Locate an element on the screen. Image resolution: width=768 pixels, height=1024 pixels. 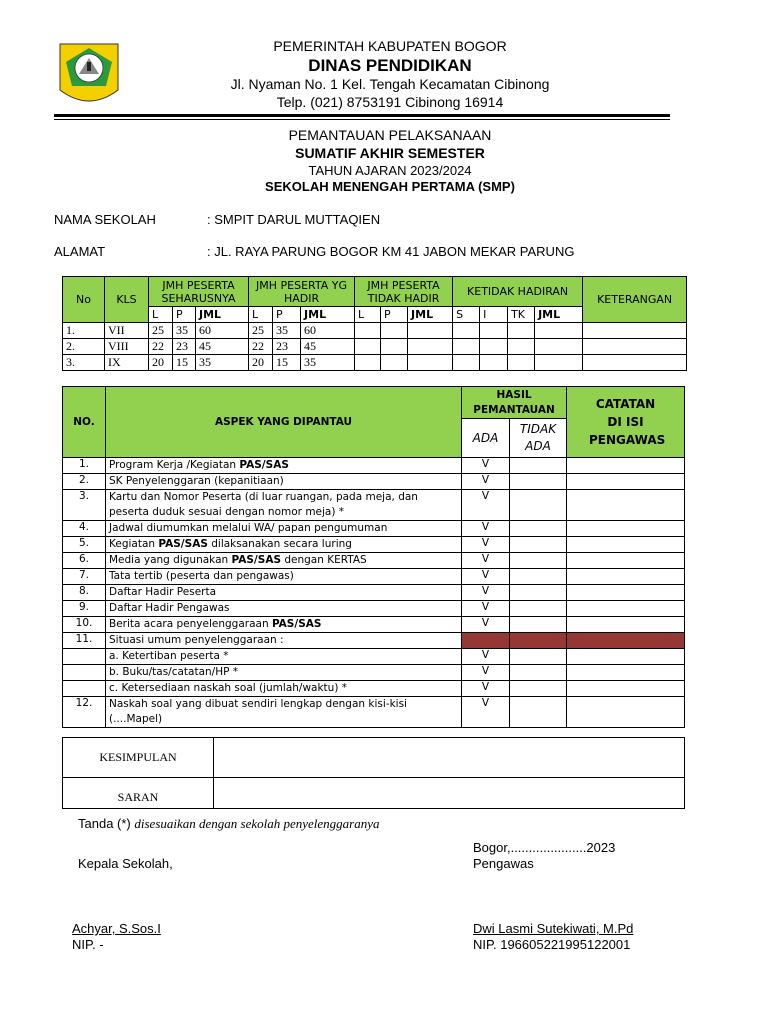
table-row: 2. SK Penyelenggaran (kepanitiaan) V is located at coordinates (374, 481).